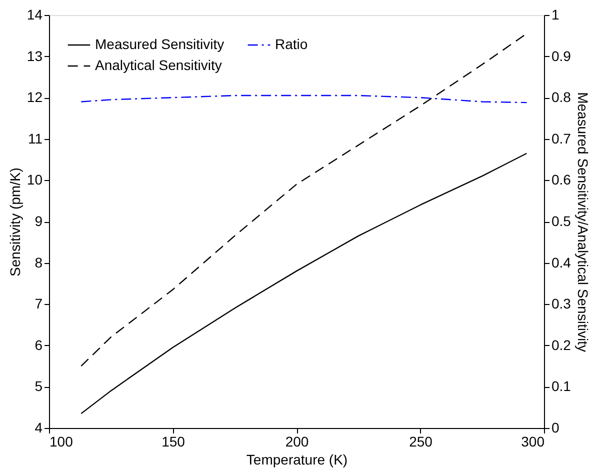  What do you see at coordinates (174, 442) in the screenshot?
I see `x-tick-label: 150` at bounding box center [174, 442].